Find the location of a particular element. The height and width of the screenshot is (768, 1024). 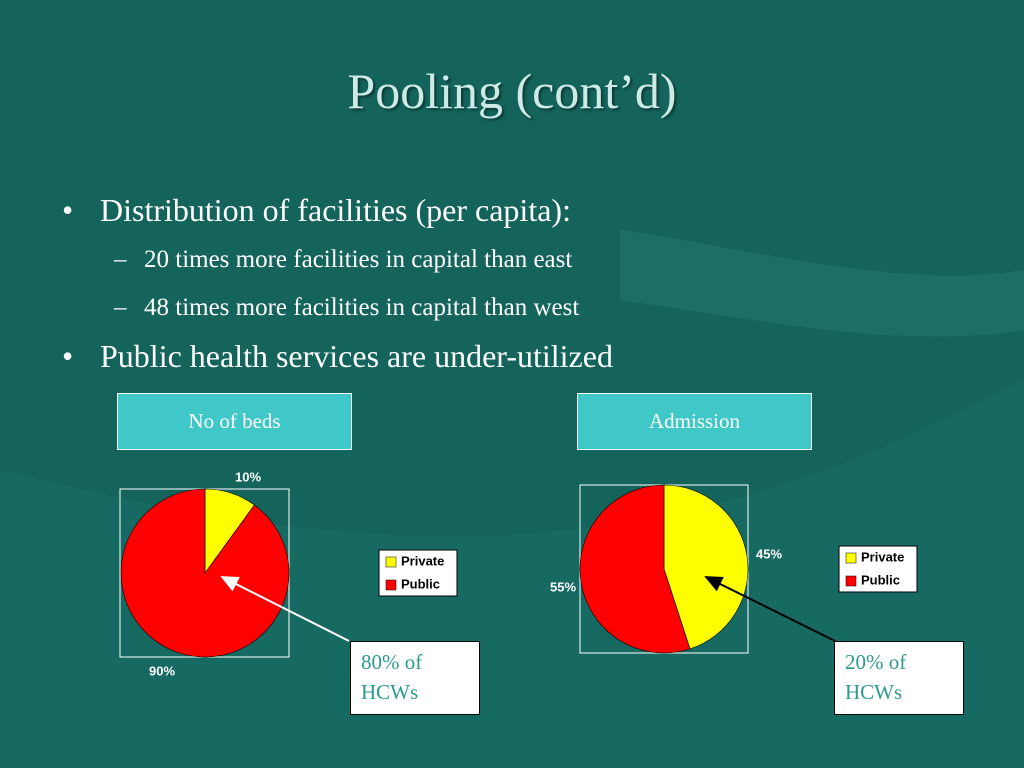

pie-slice-private is located at coordinates (706, 567).